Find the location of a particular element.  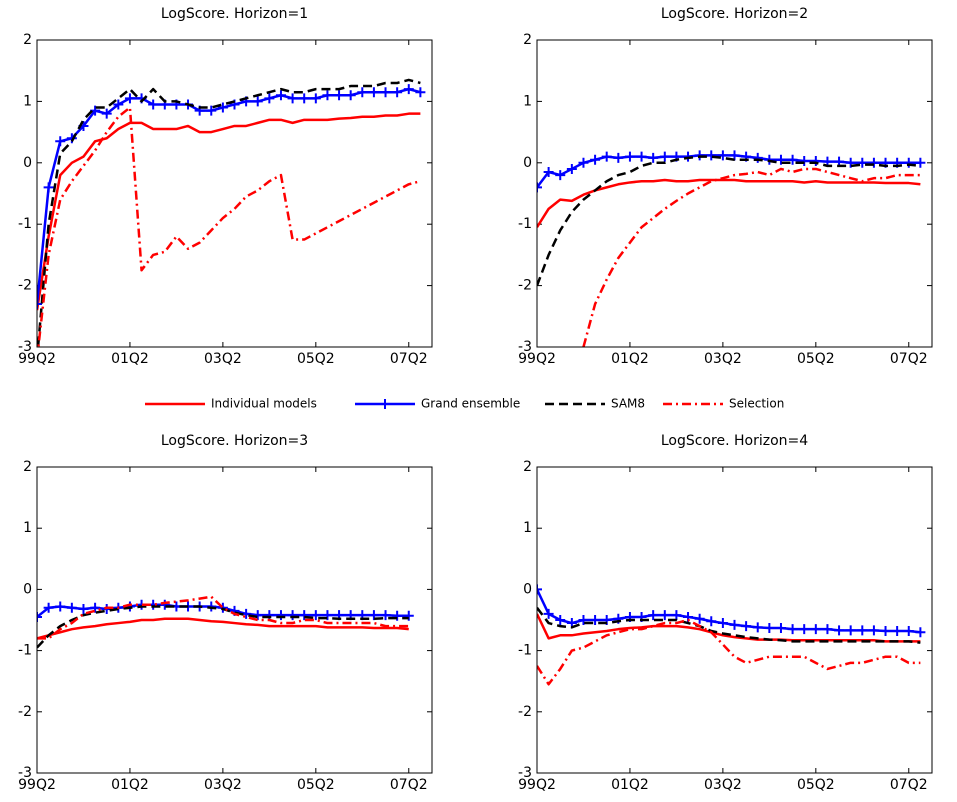

legend-label: SAM8 is located at coordinates (628, 404).